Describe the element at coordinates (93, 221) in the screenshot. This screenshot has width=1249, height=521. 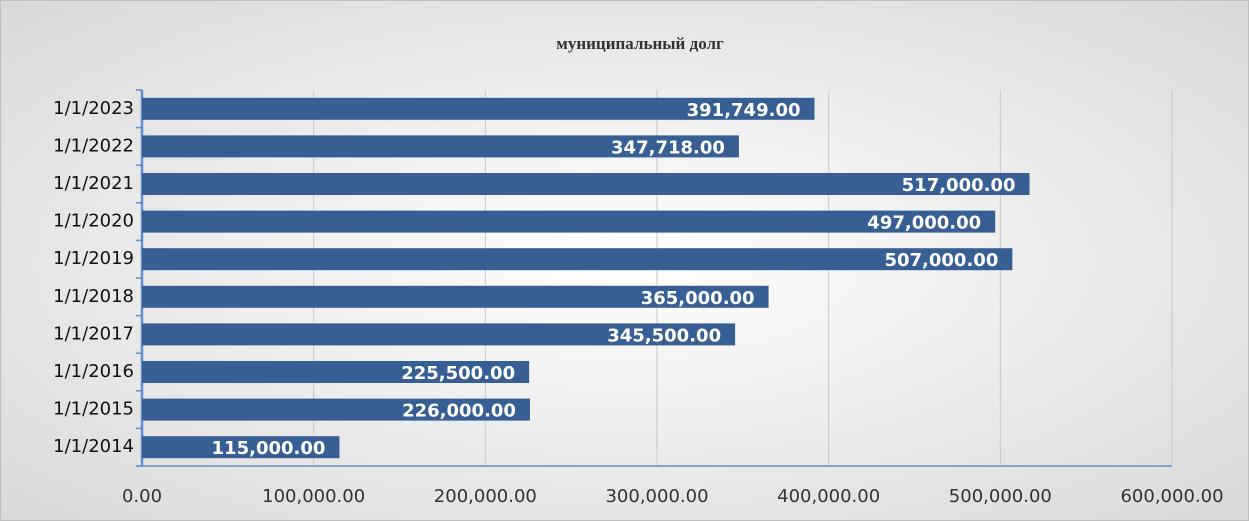
I see `y-tick-label: 1/1/2020` at that location.